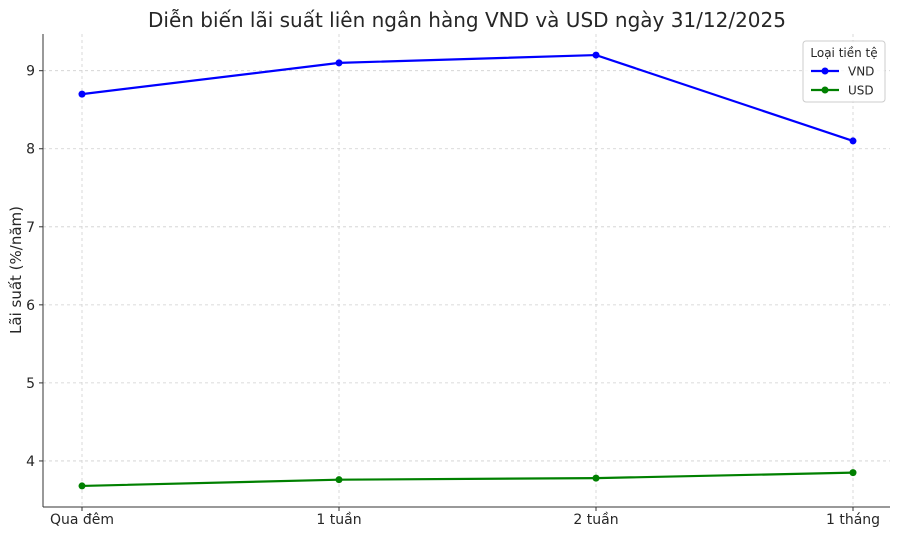 Image resolution: width=900 pixels, height=540 pixels. I want to click on series-line-vnd, so click(467, 97).